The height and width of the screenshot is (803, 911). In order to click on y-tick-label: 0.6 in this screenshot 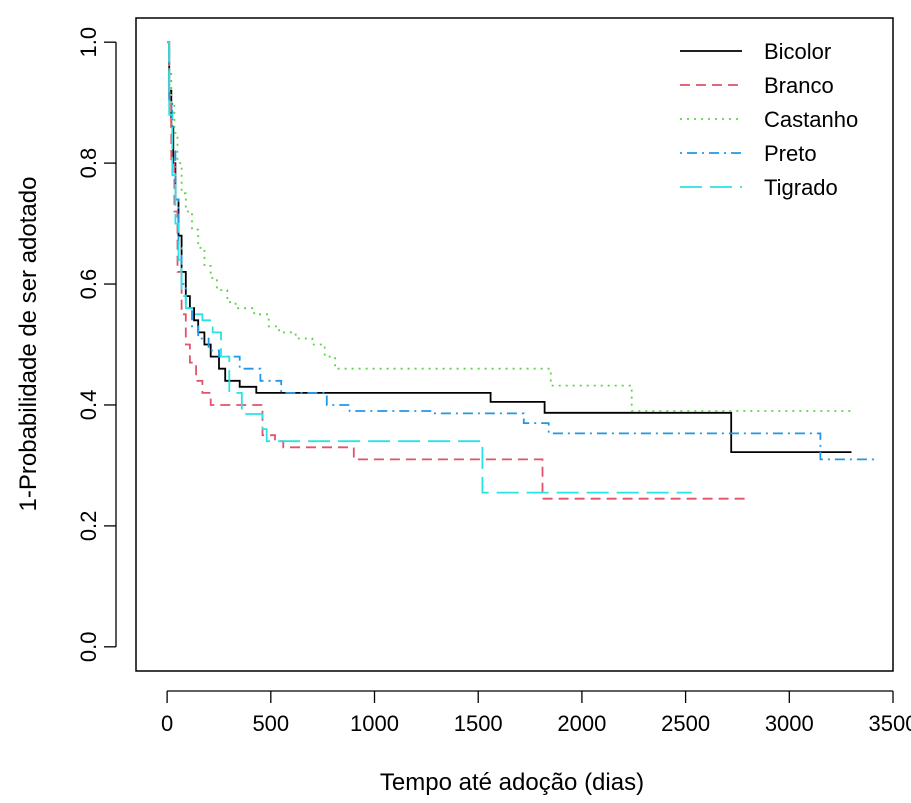, I will do `click(88, 284)`.